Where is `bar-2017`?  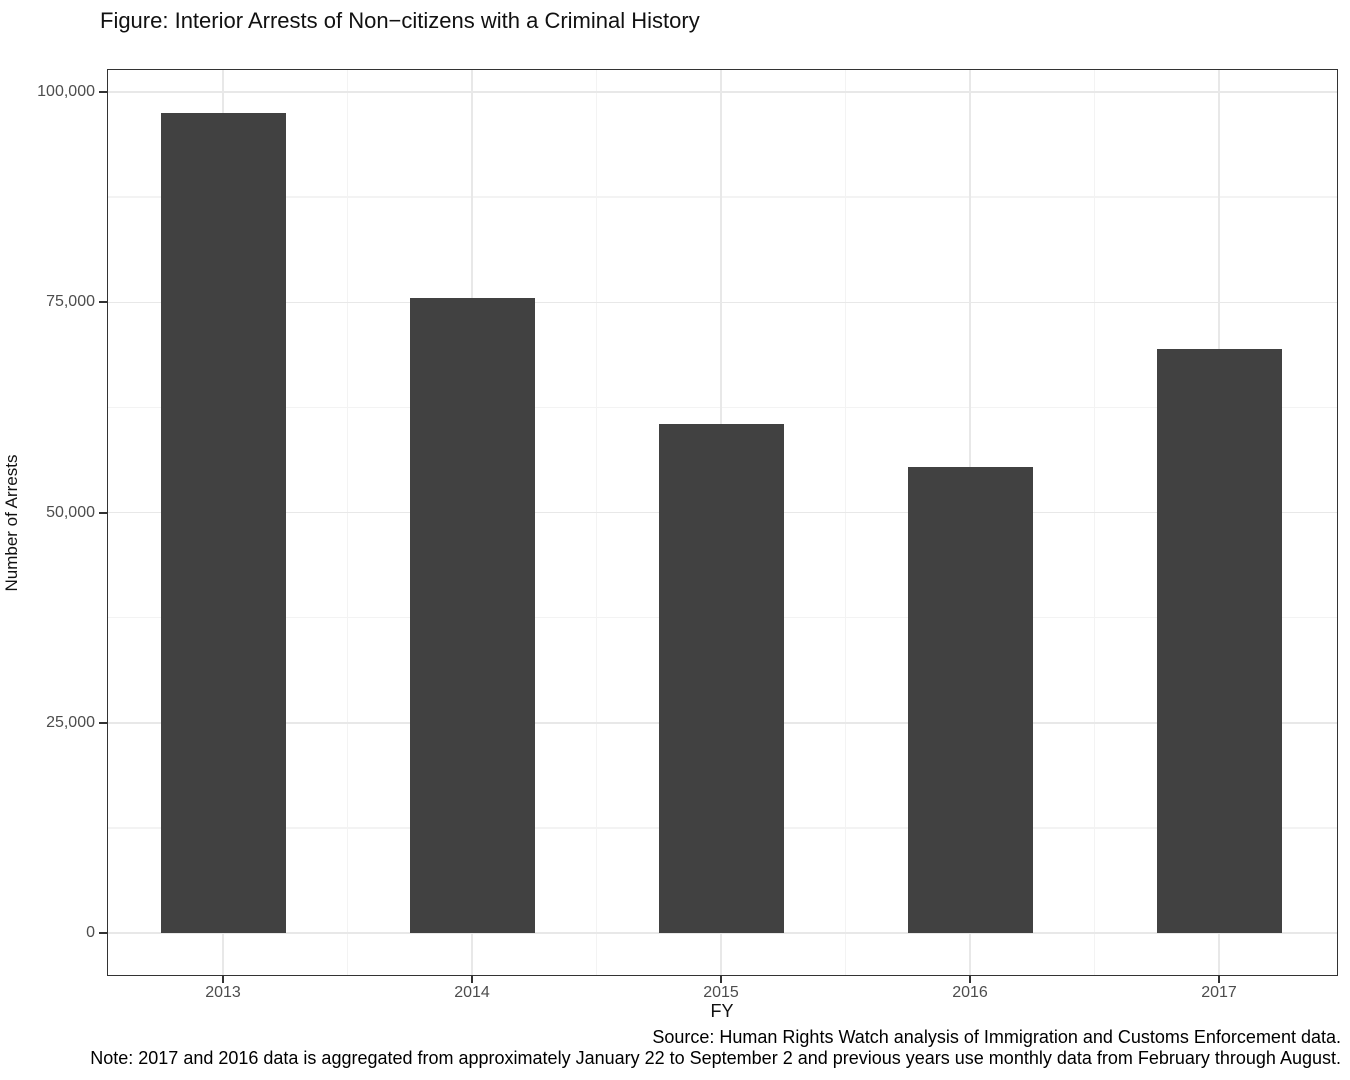
bar-2017 is located at coordinates (1219, 641).